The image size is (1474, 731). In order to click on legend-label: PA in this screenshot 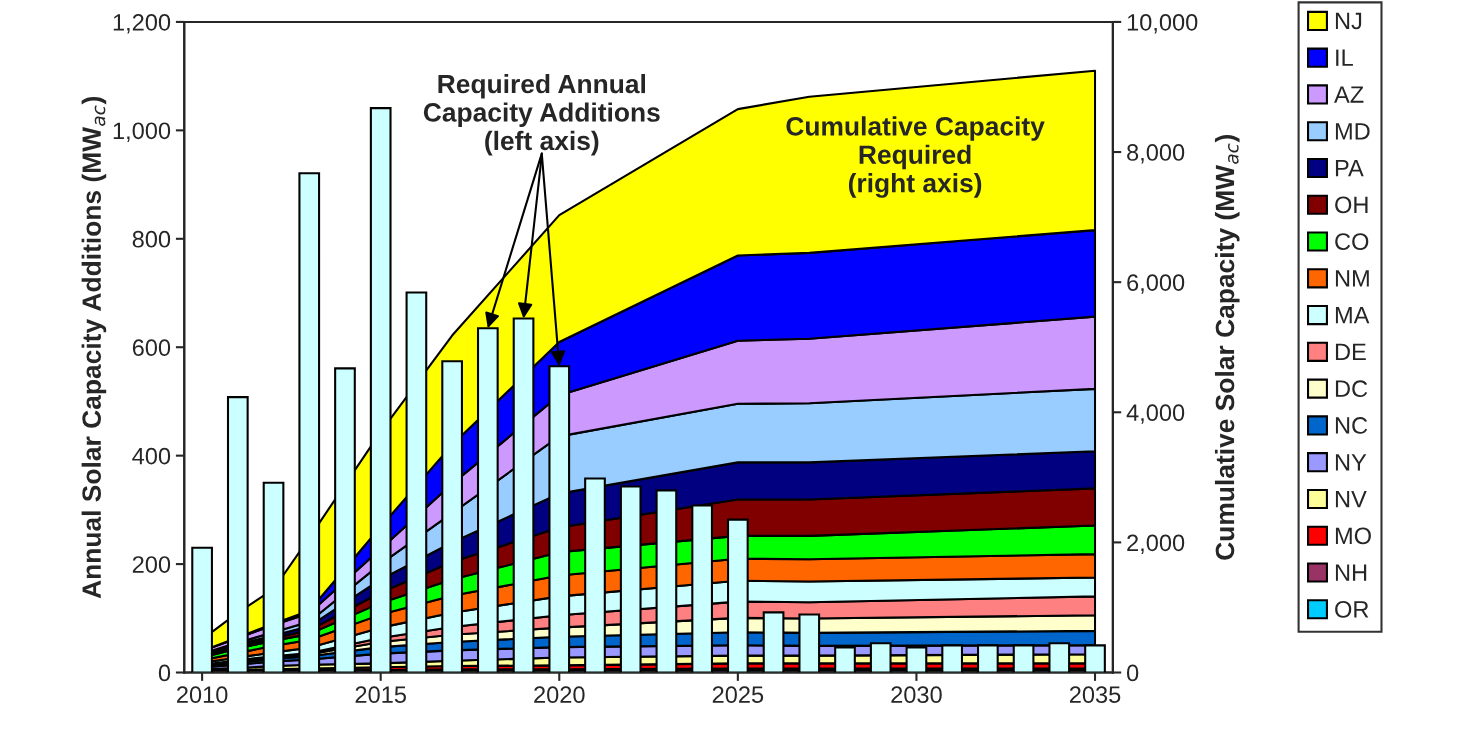, I will do `click(1349, 168)`.